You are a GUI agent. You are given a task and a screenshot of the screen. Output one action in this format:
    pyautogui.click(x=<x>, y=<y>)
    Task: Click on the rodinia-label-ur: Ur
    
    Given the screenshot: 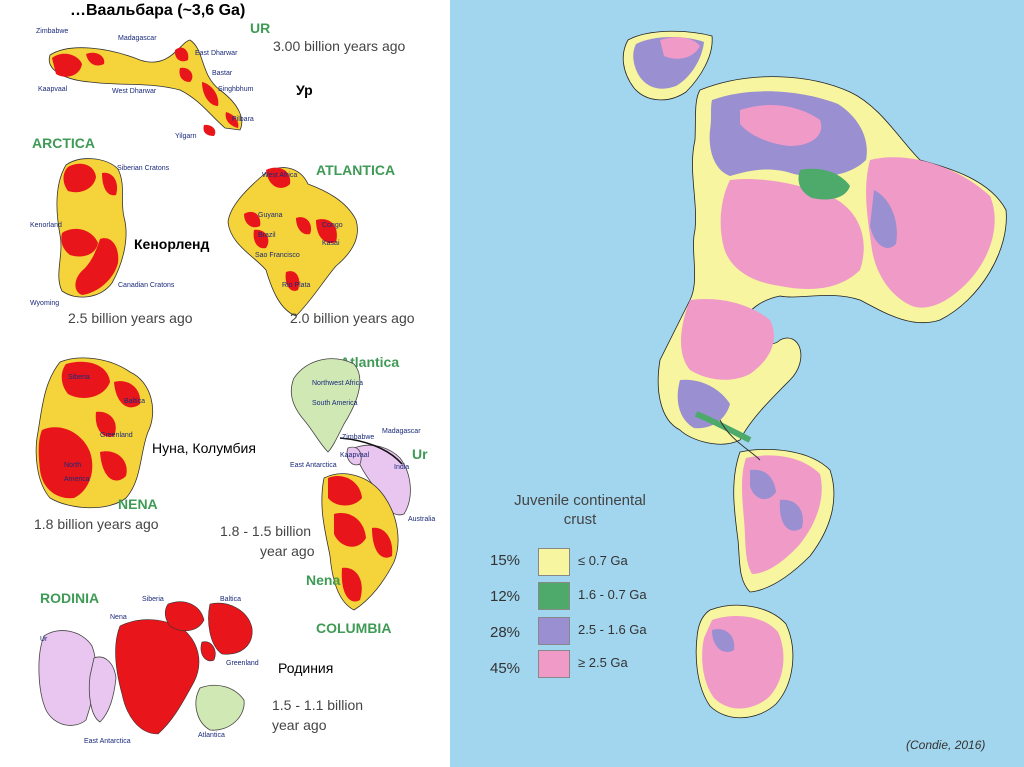 What is the action you would take?
    pyautogui.click(x=44, y=639)
    